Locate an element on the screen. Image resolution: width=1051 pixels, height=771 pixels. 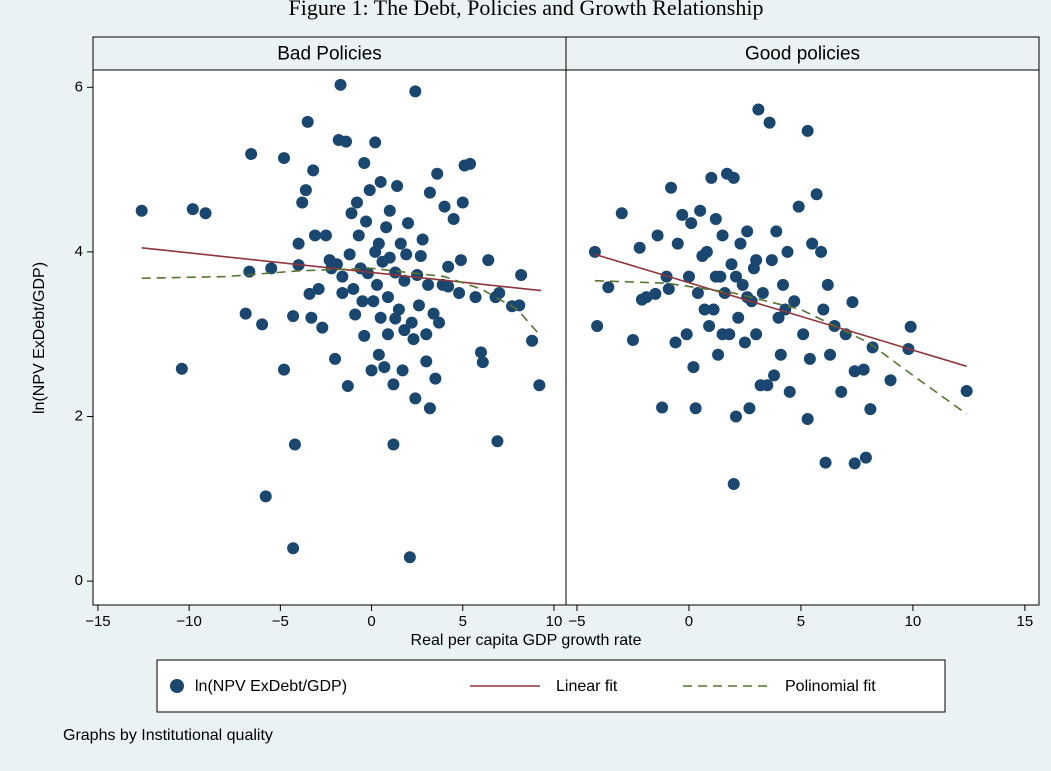
x-tick-label: 10 is located at coordinates (554, 621).